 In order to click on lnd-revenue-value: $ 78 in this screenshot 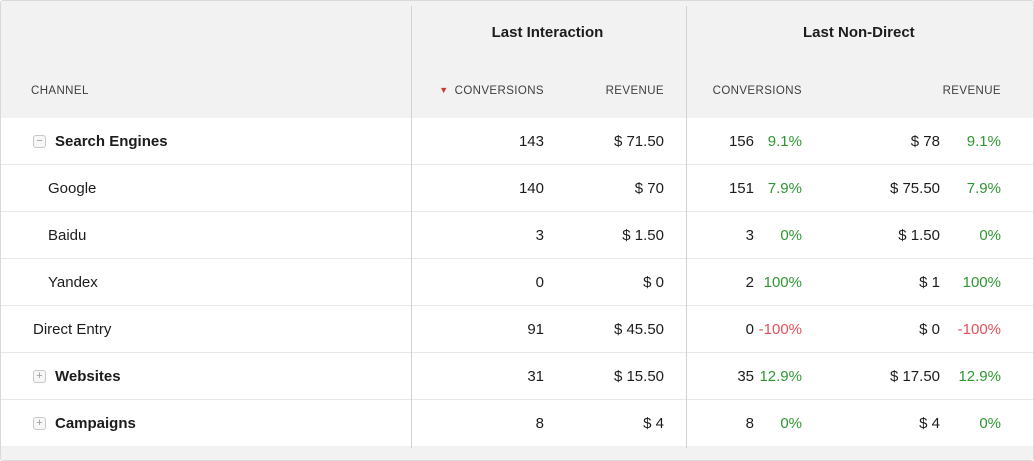, I will do `click(925, 141)`.